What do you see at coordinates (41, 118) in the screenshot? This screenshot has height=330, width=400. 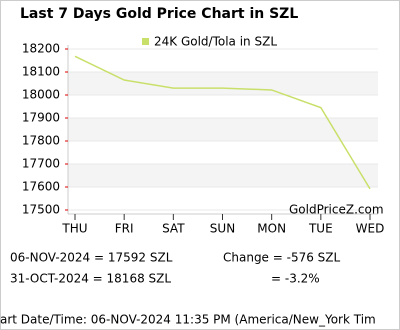 I see `y-tick-label: 17900` at bounding box center [41, 118].